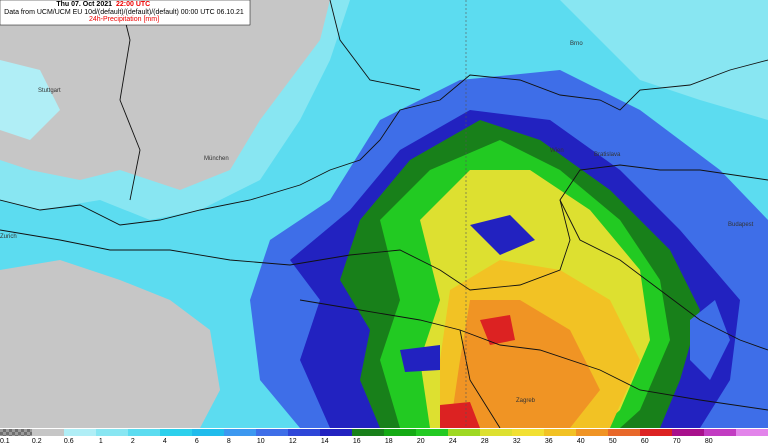  Describe the element at coordinates (124, 19) in the screenshot. I see `header-variable: 24h-Precipitation [mm]` at that location.